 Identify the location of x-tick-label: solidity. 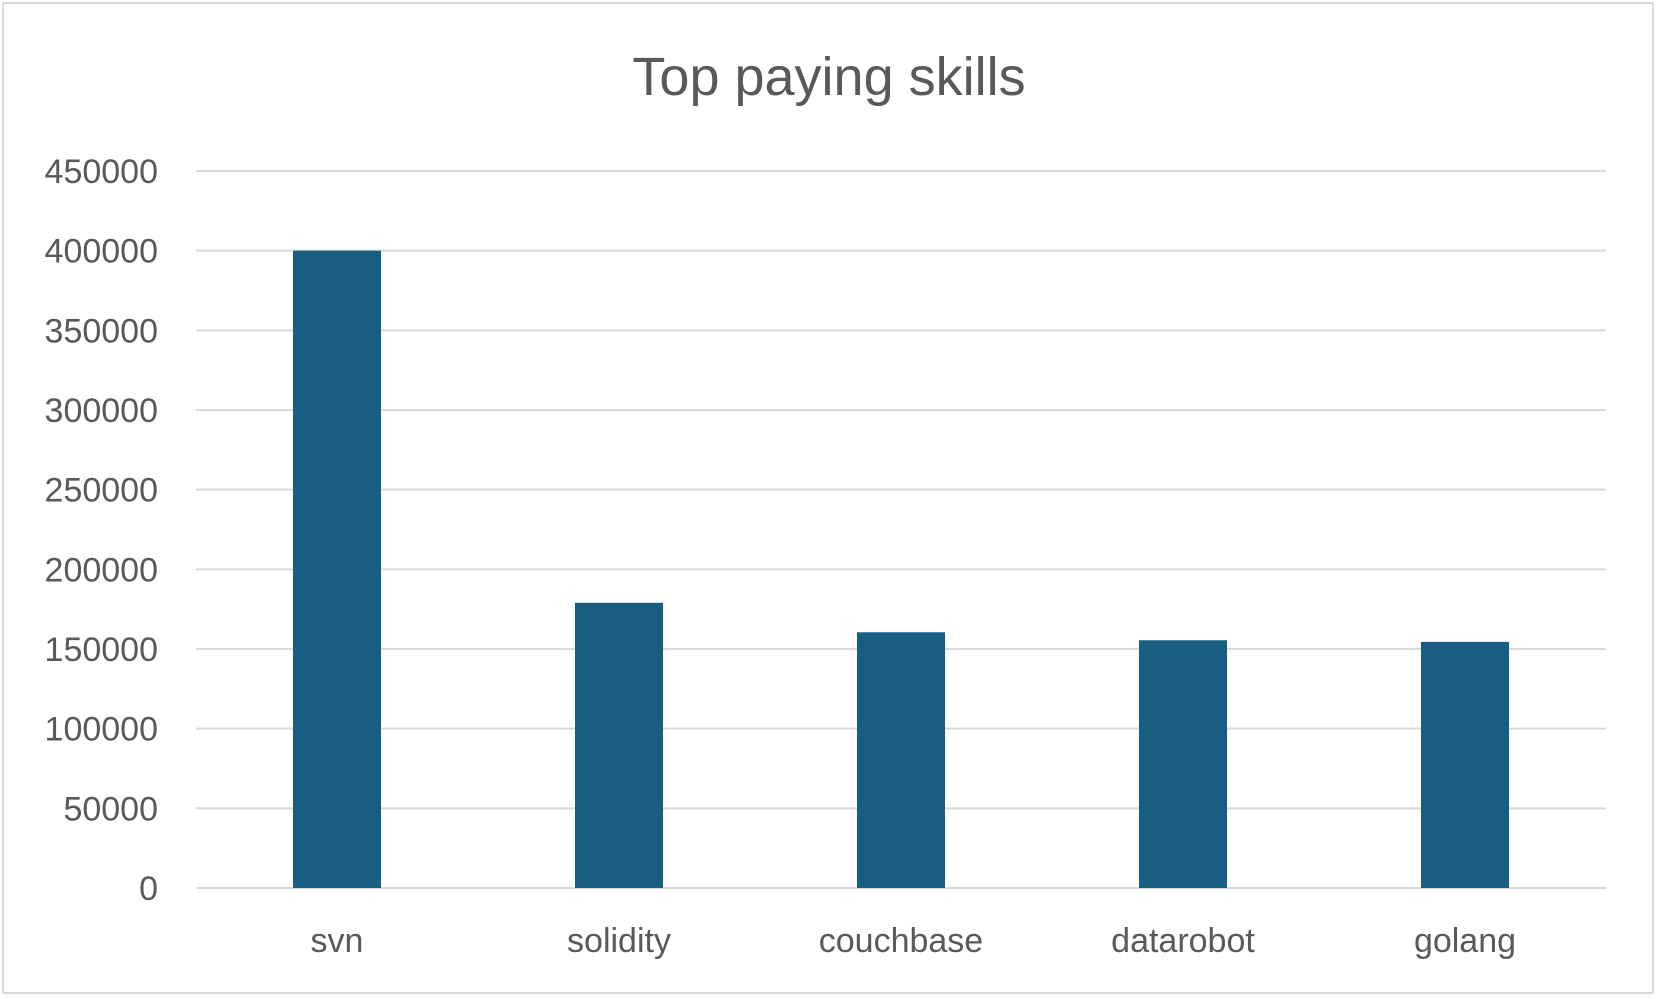
(619, 941).